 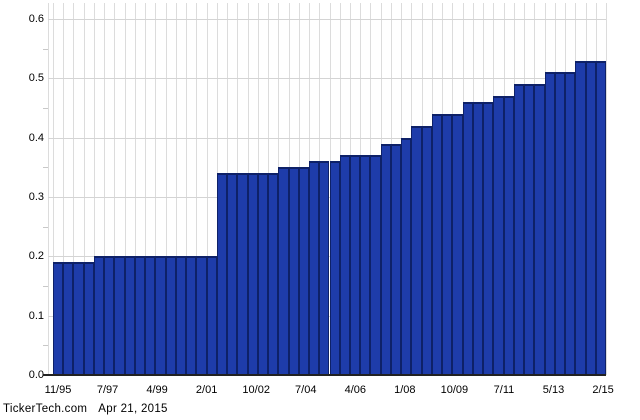 I want to click on y-axis-tick-label: 0.3, so click(x=36, y=197).